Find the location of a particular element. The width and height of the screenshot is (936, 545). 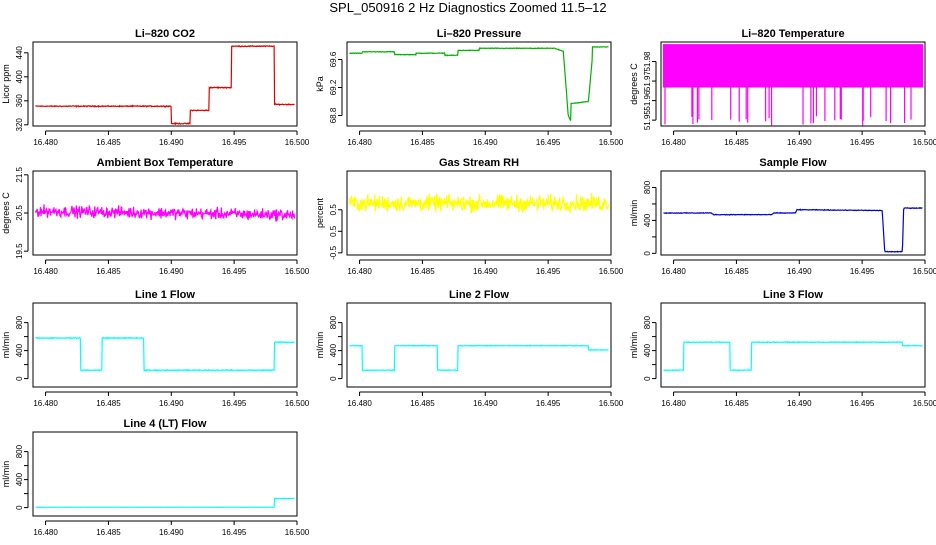

y-axis-label: kPa is located at coordinates (320, 84).